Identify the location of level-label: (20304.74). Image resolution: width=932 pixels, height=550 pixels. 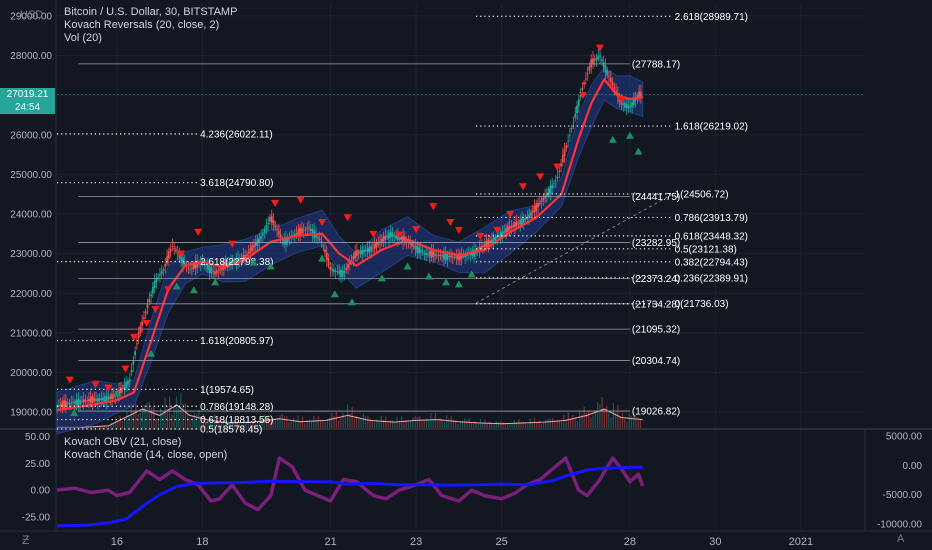
(656, 361).